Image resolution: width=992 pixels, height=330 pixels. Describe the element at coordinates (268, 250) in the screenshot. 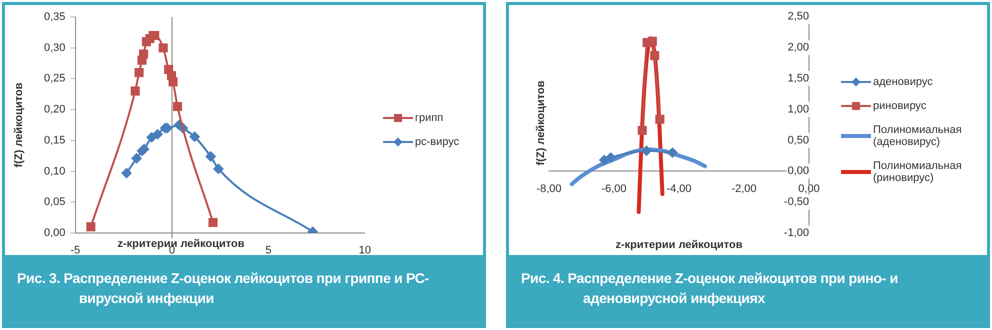

I see `x-tick-label: 5` at that location.